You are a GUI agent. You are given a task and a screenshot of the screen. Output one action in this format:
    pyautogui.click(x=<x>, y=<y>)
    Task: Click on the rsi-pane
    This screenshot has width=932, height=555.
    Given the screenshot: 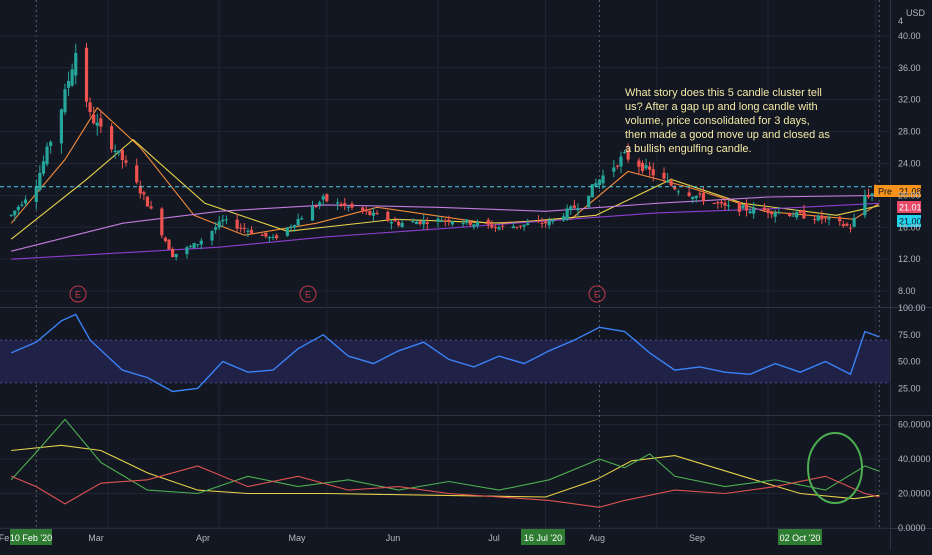 What is the action you would take?
    pyautogui.click(x=445, y=353)
    